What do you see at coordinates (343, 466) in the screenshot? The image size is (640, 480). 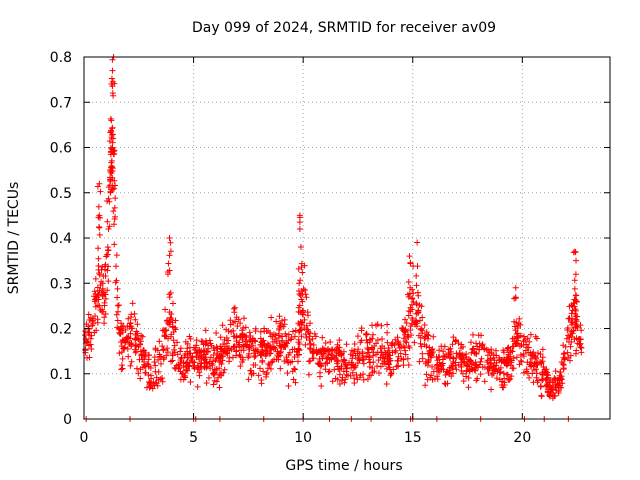 I see `x-axis-label: GPS time / hours` at bounding box center [343, 466].